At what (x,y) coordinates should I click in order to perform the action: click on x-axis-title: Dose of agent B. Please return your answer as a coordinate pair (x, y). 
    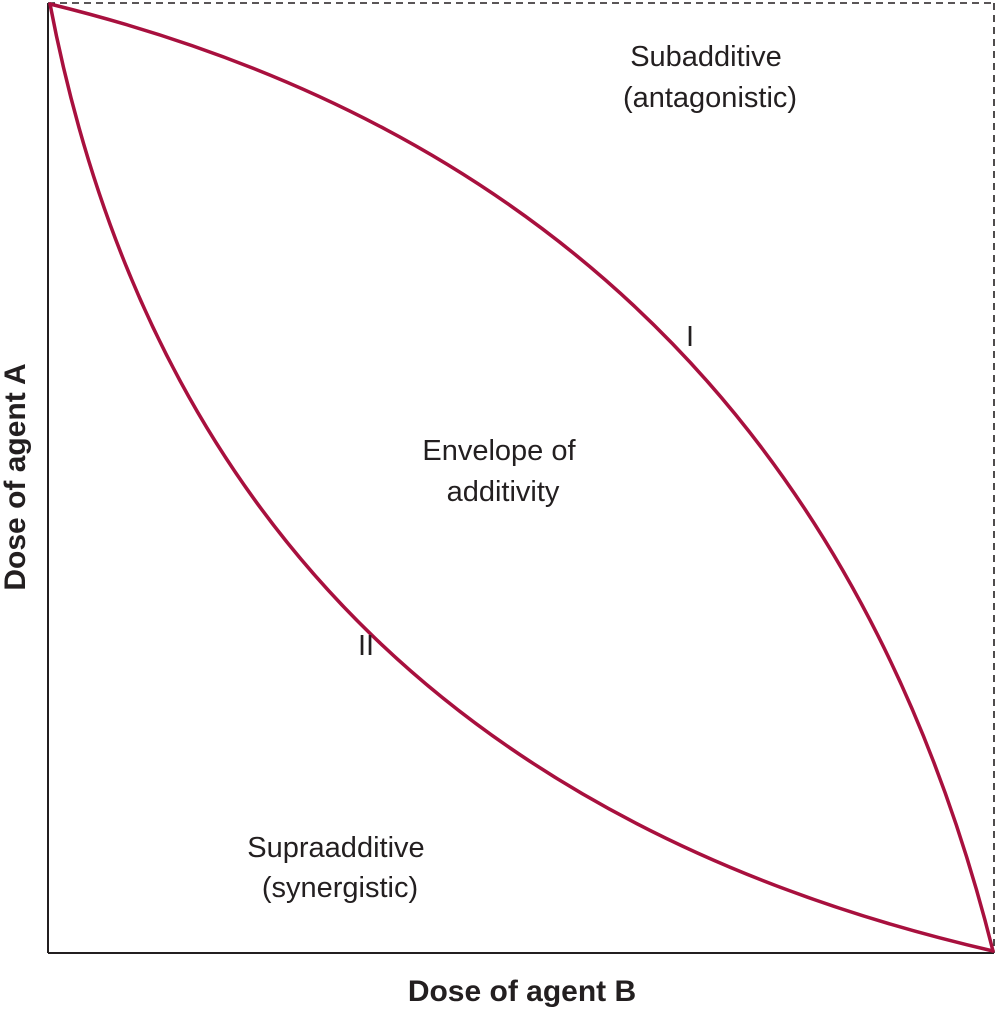
    Looking at the image, I should click on (522, 991).